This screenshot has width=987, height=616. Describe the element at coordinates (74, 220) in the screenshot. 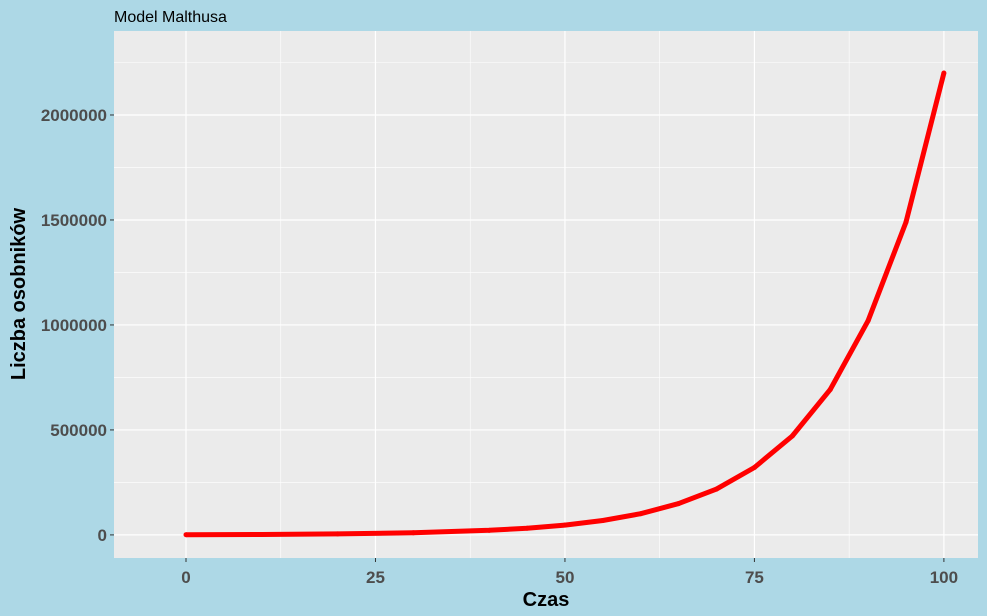

I see `y-tick-label: 1500000` at that location.